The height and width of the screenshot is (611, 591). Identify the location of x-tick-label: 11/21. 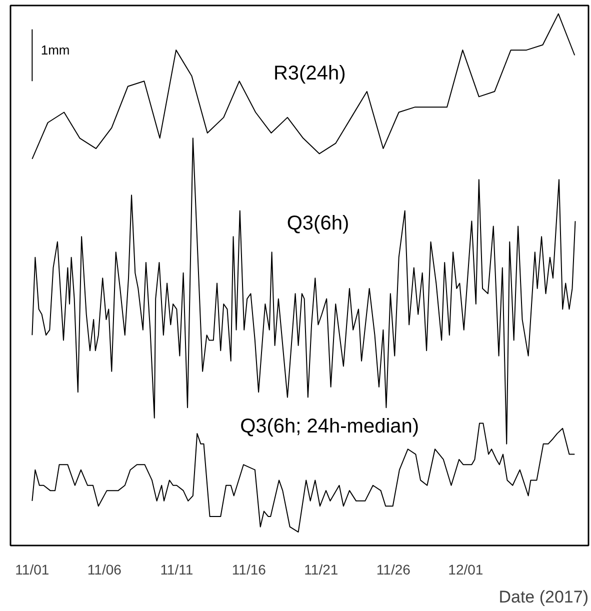
(321, 570).